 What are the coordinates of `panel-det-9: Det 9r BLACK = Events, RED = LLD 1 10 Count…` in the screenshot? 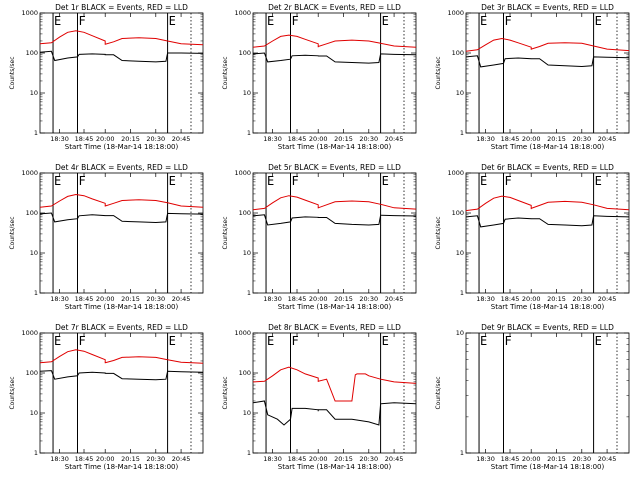 It's located at (532, 397).